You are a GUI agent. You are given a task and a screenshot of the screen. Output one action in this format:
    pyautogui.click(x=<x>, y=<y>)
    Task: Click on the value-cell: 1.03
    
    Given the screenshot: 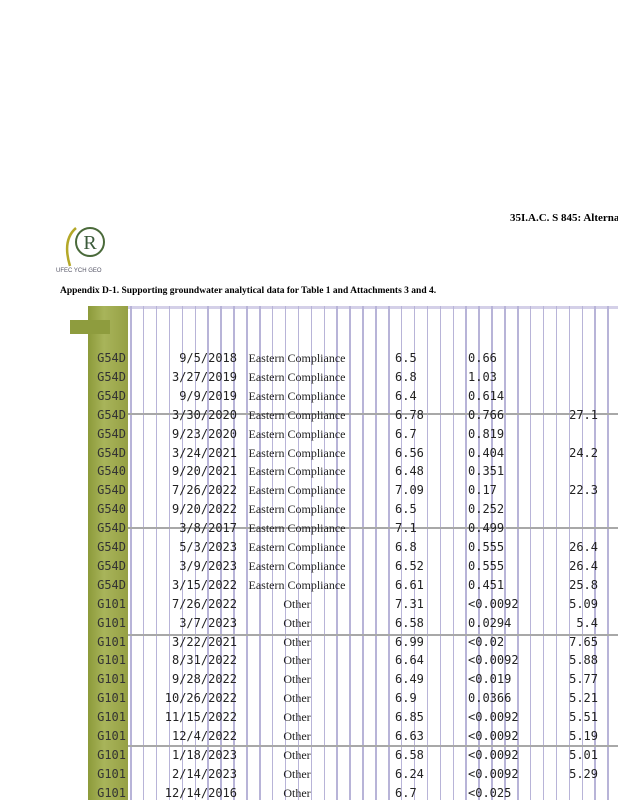 What is the action you would take?
    pyautogui.click(x=482, y=376)
    